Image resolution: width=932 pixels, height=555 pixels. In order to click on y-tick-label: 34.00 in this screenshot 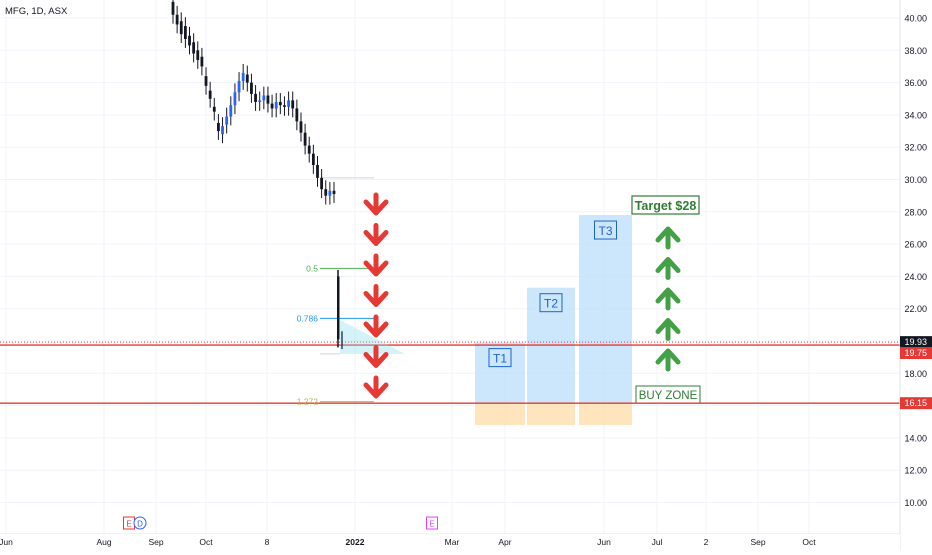, I will do `click(915, 115)`.